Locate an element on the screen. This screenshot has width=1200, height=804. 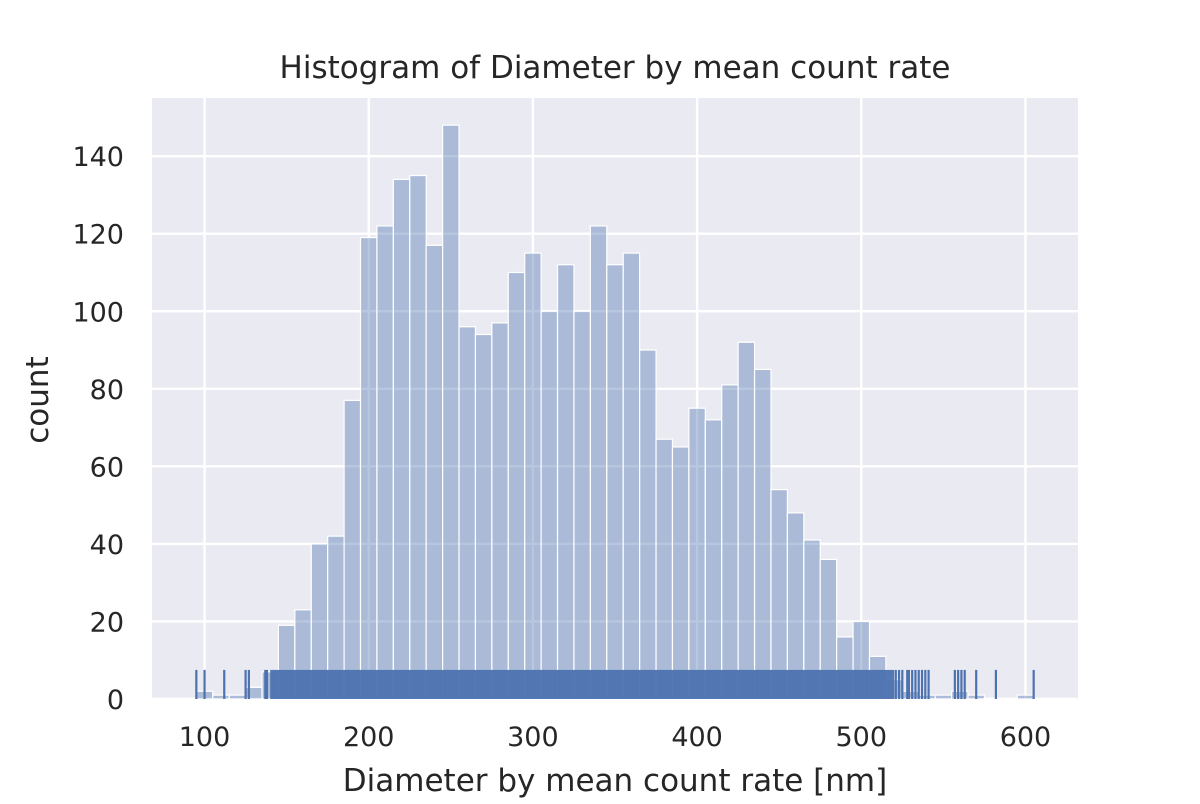
x-tick-label: 500 is located at coordinates (862, 737).